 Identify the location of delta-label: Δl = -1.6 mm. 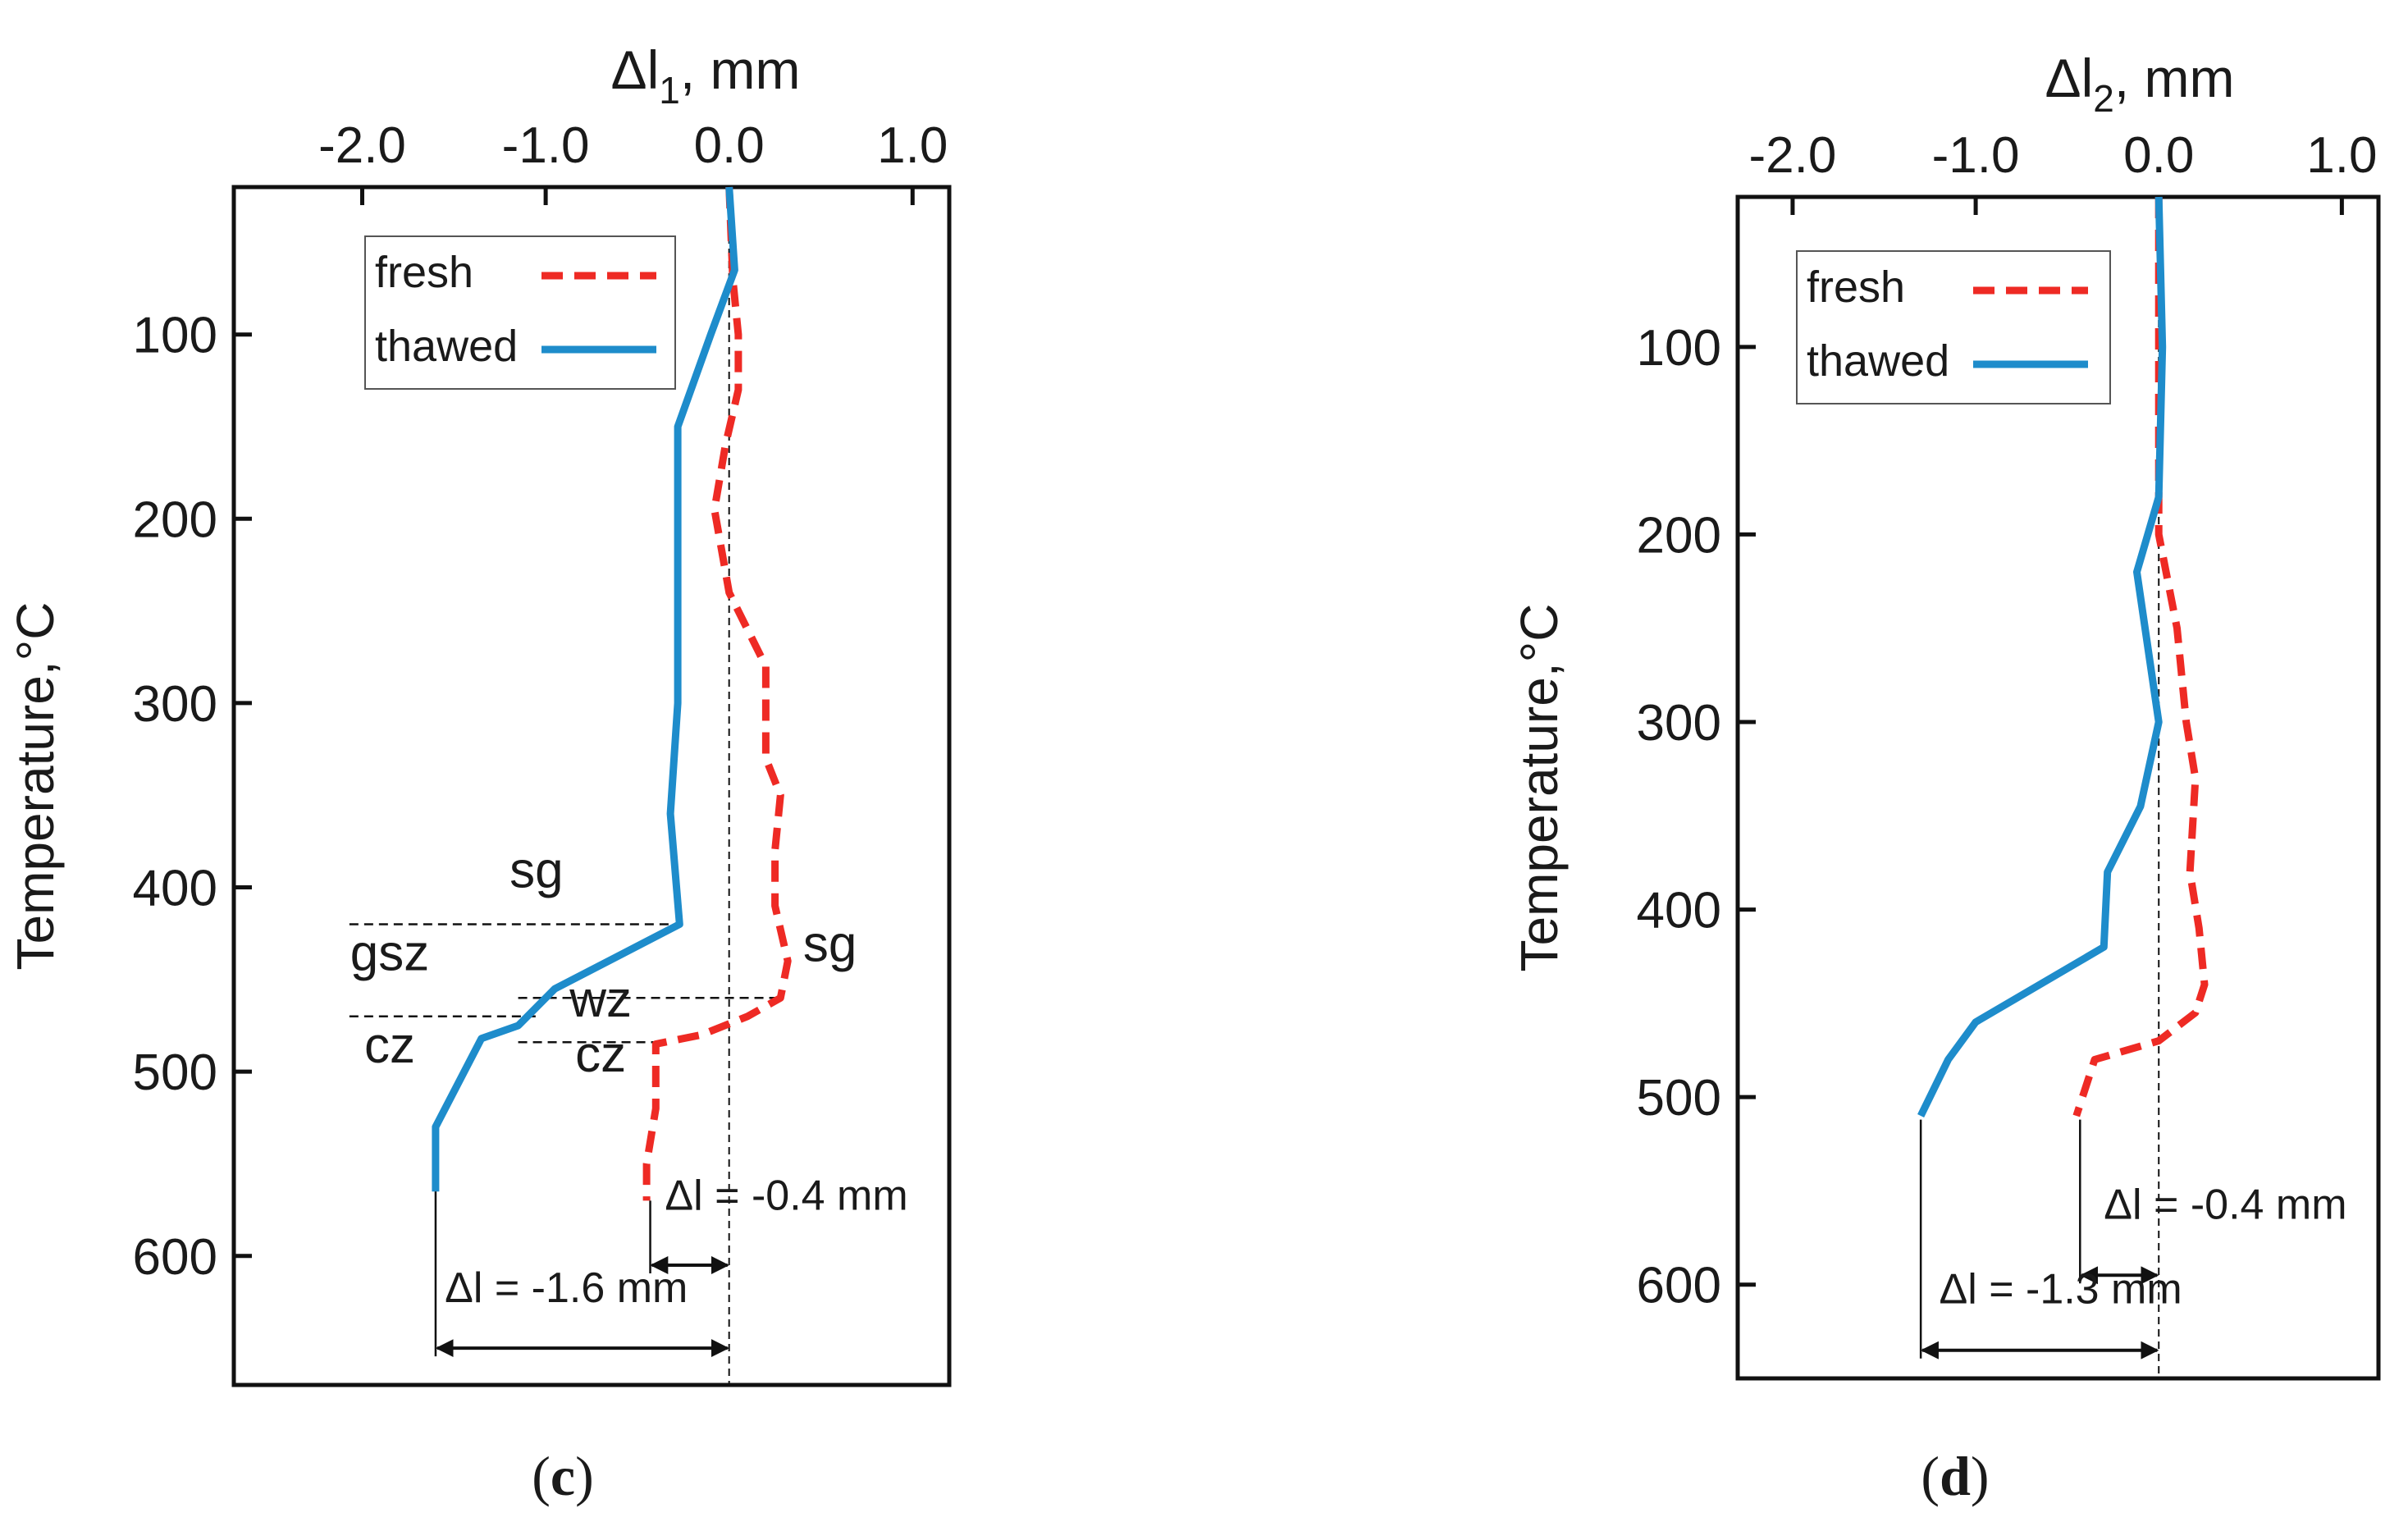
(566, 1288).